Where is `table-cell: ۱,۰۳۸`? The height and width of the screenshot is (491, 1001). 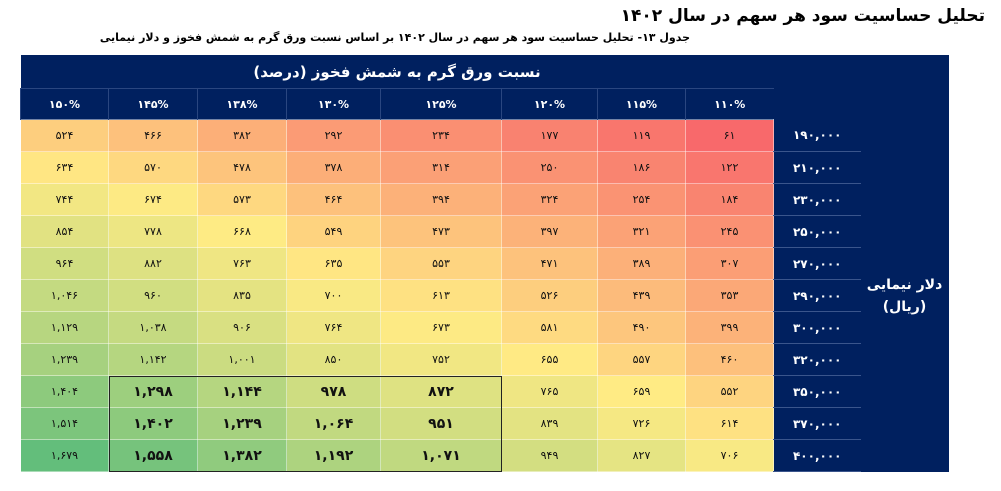 table-cell: ۱,۰۳۸ is located at coordinates (153, 327).